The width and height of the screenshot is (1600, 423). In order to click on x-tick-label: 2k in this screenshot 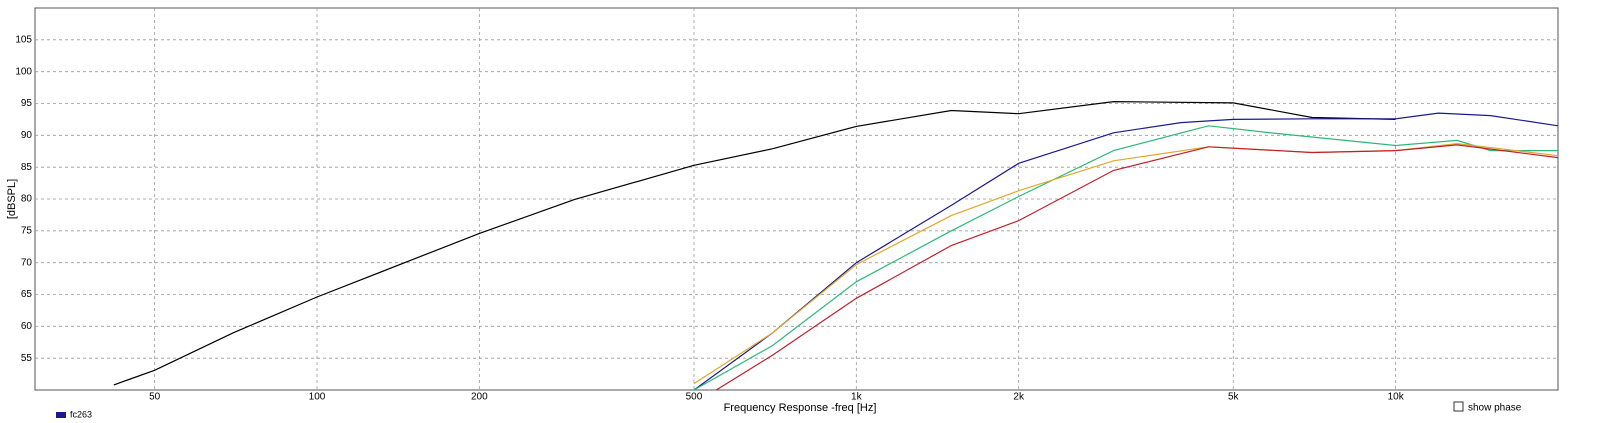, I will do `click(1019, 397)`.